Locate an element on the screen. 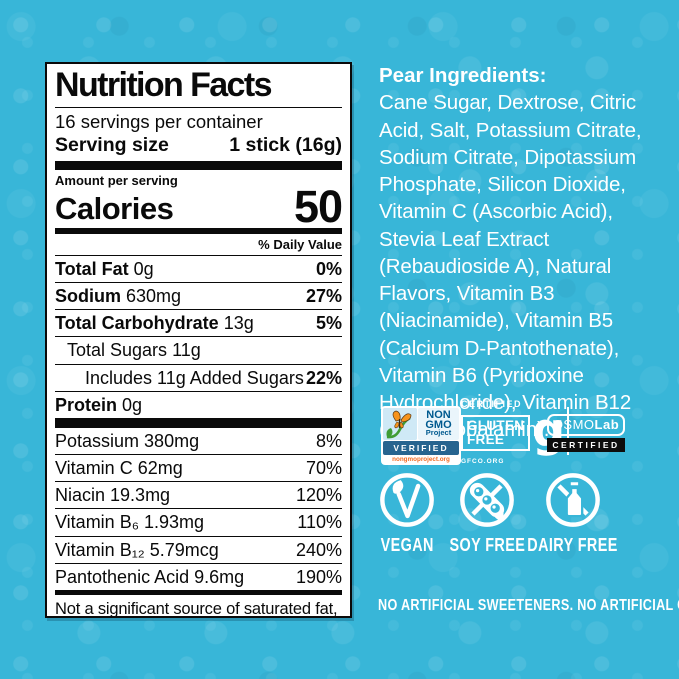  serving-size-value: 1 stick (16g) is located at coordinates (285, 144).